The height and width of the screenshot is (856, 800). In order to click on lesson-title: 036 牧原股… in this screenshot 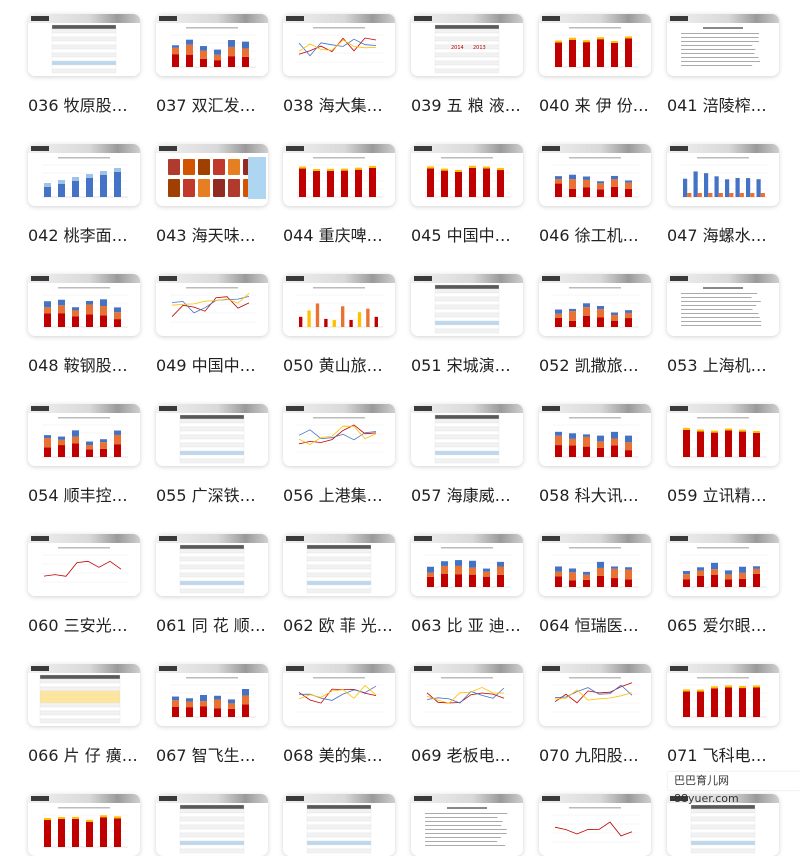, I will do `click(78, 105)`.